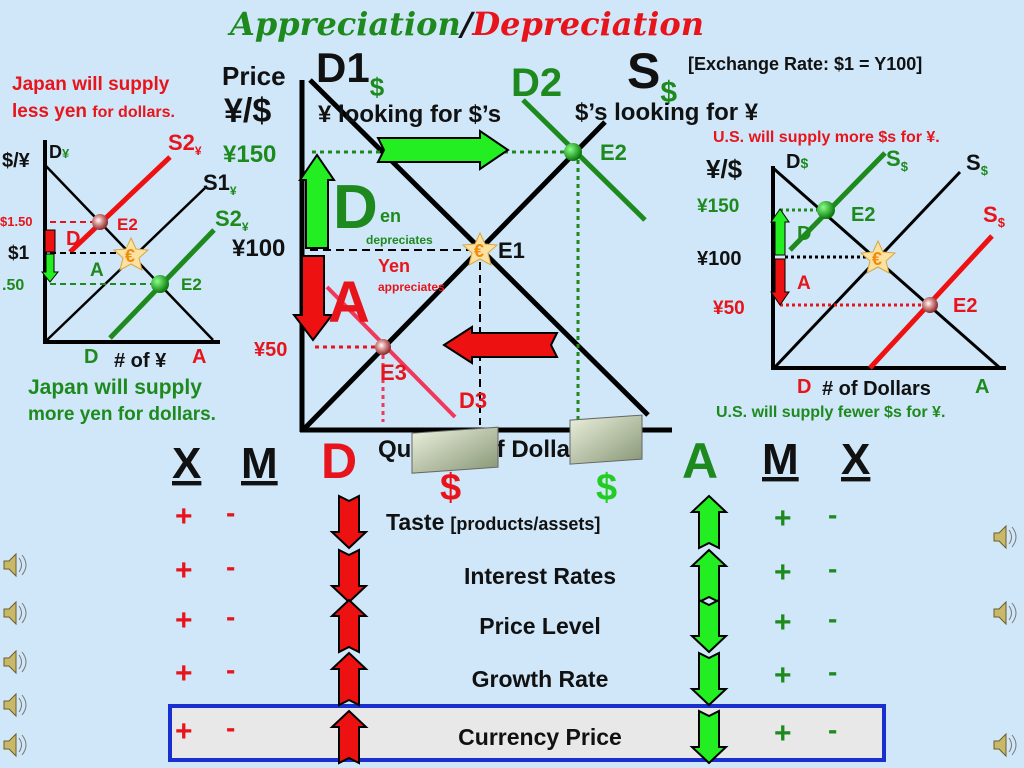  Describe the element at coordinates (719, 259) in the screenshot. I see `right-price-100: ¥100` at that location.